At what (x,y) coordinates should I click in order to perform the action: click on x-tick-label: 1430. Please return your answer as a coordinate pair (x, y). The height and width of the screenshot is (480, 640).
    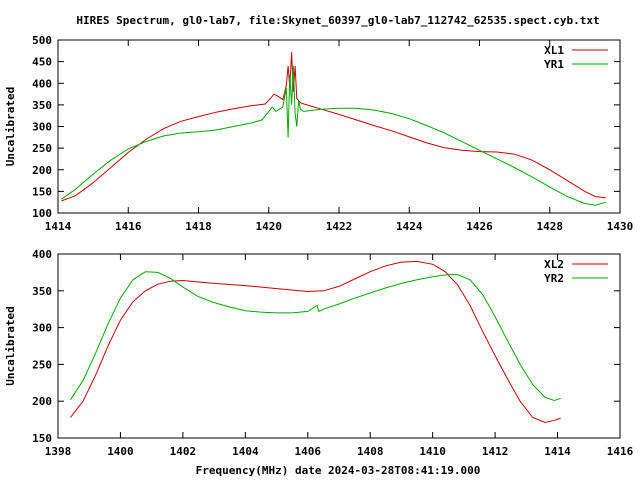
    Looking at the image, I should click on (620, 226).